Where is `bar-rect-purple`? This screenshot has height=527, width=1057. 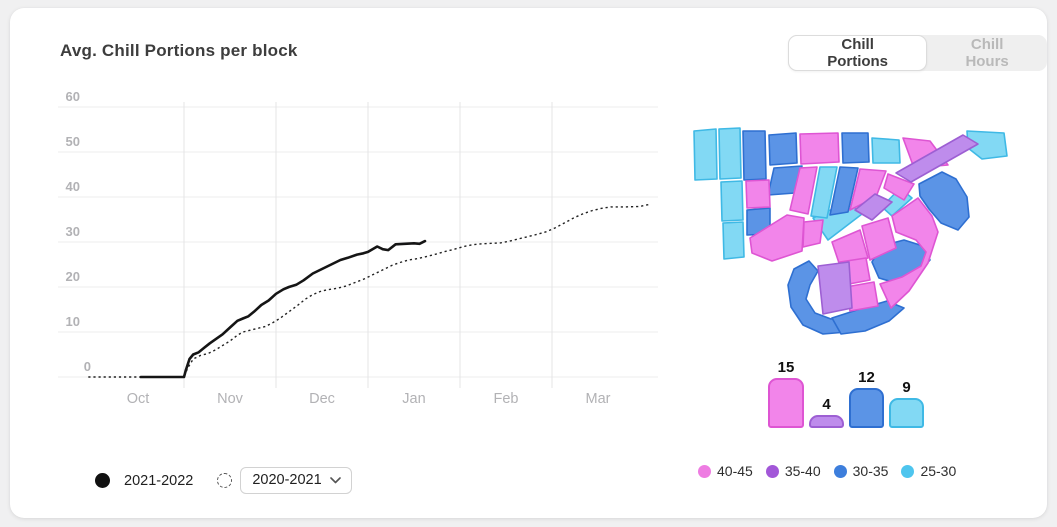
bar-rect-purple is located at coordinates (826, 421).